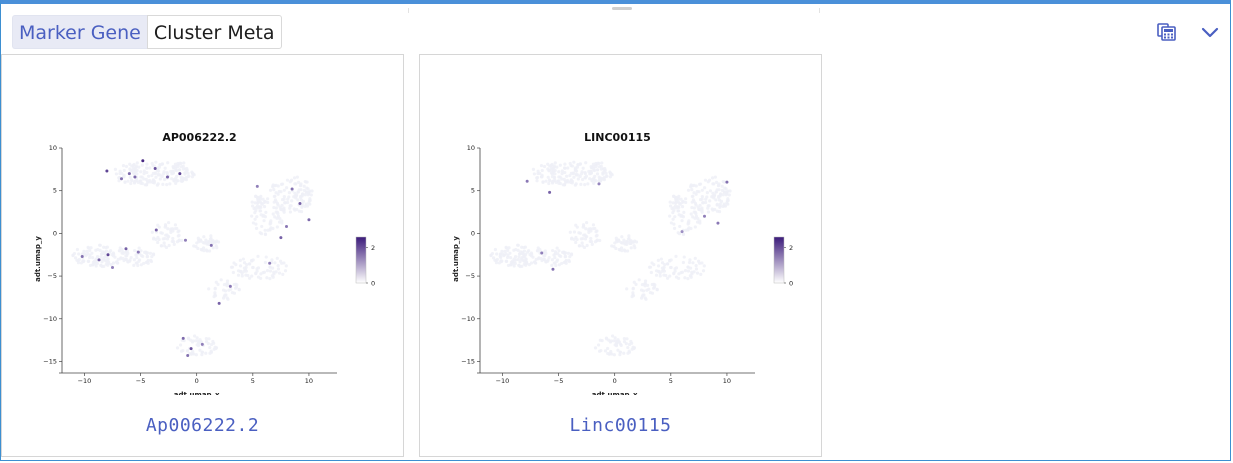 The width and height of the screenshot is (1233, 463). Describe the element at coordinates (38, 259) in the screenshot. I see `y-axis-label: adt.umap_y` at that location.